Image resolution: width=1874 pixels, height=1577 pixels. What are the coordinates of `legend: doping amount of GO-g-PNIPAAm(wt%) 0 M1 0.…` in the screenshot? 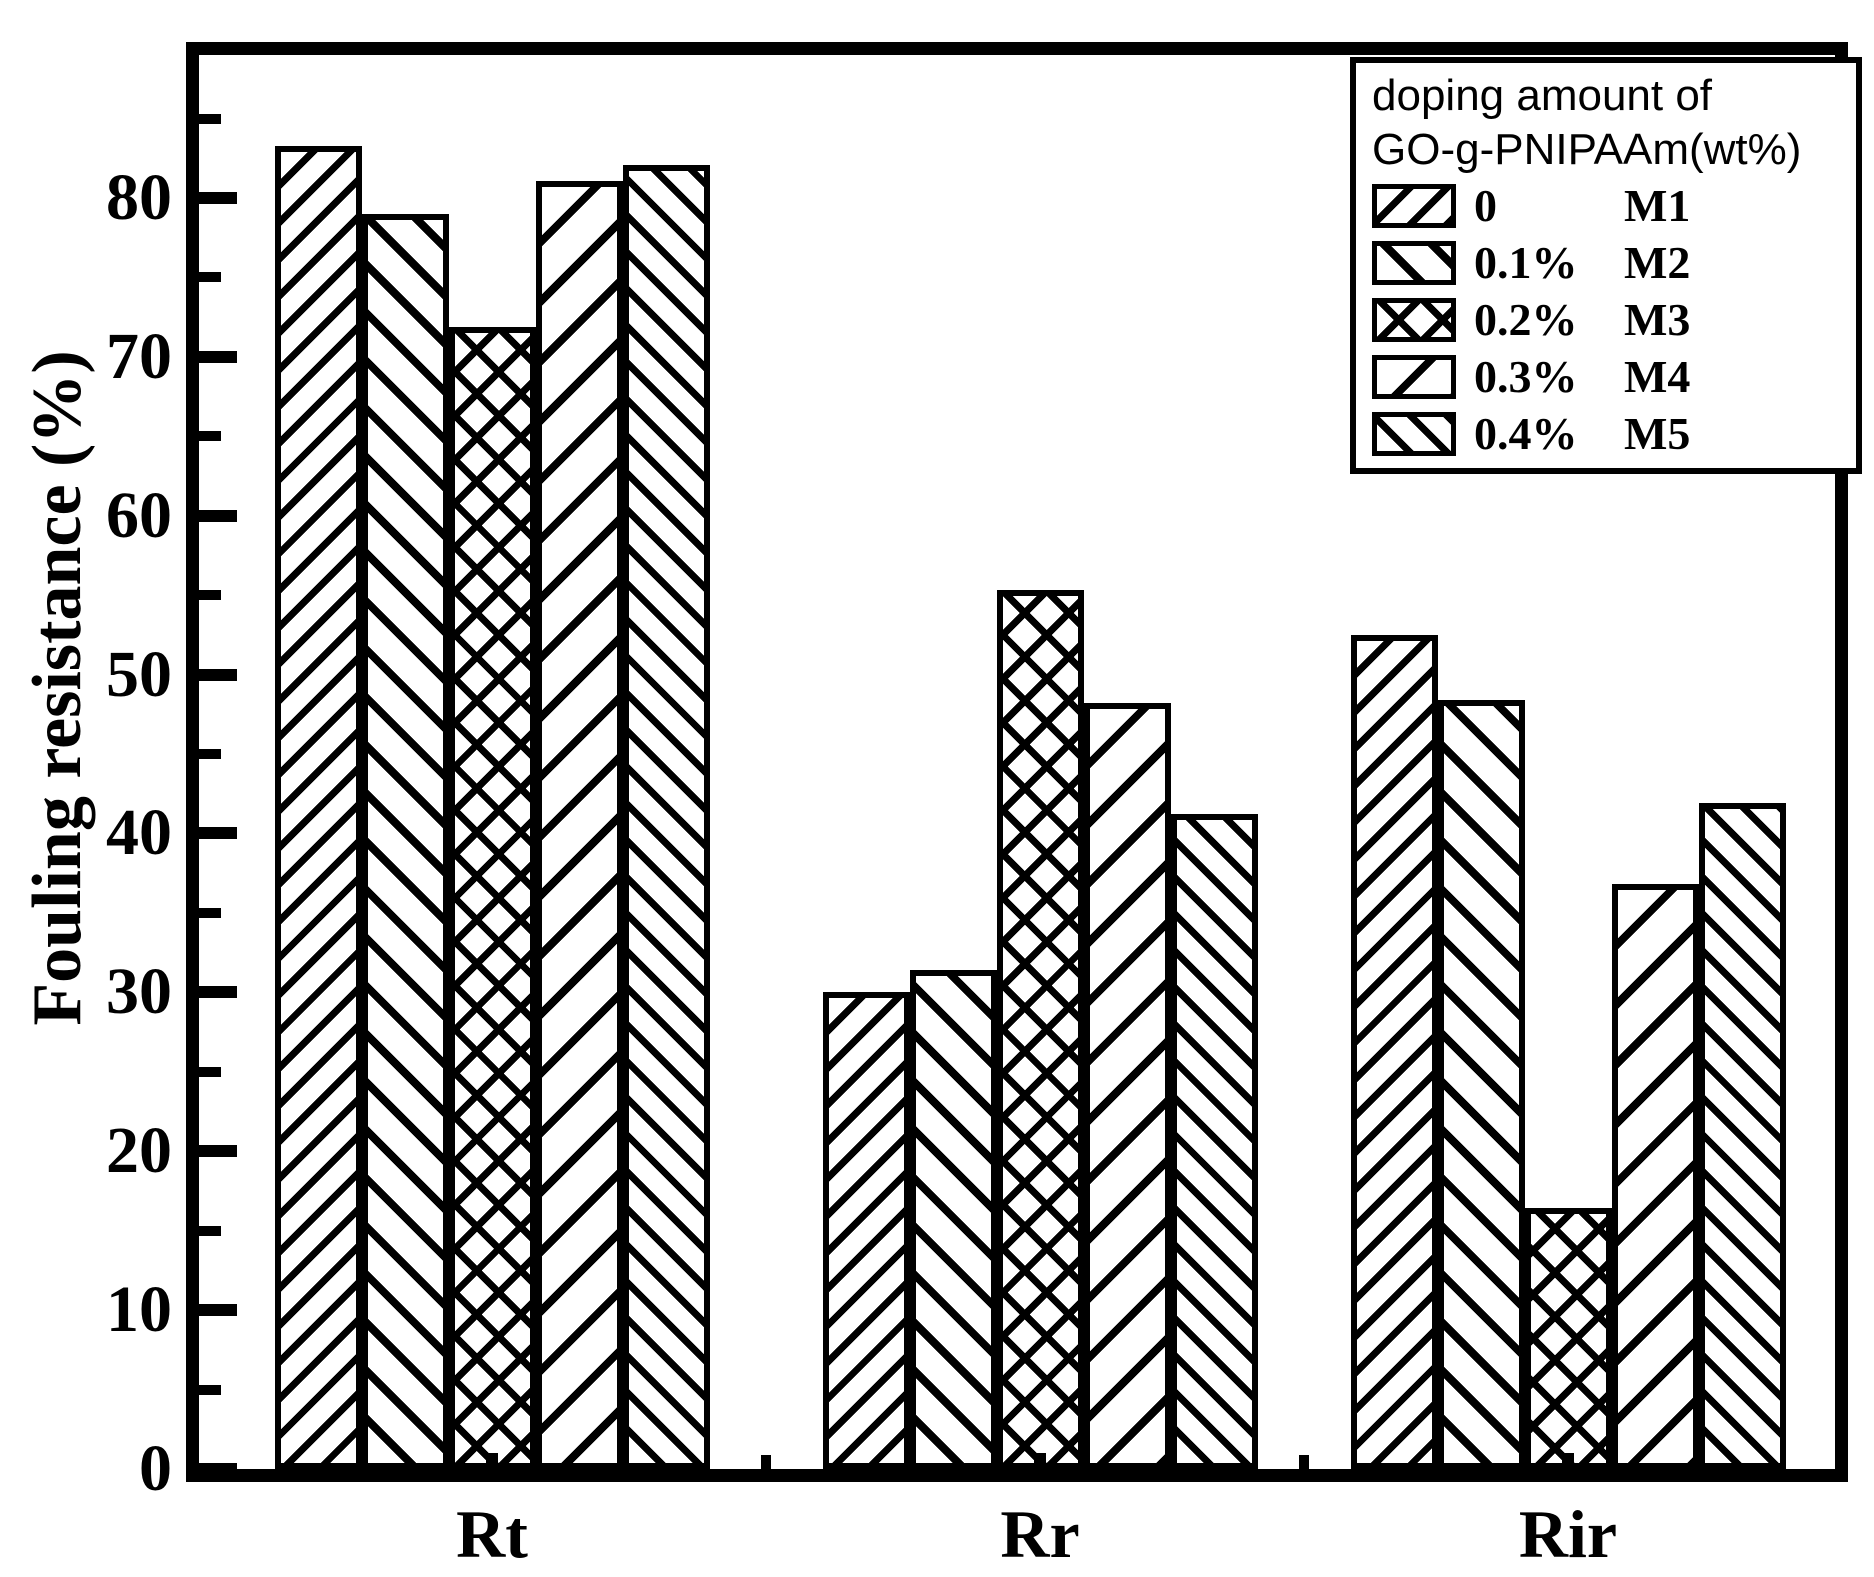 It's located at (1606, 265).